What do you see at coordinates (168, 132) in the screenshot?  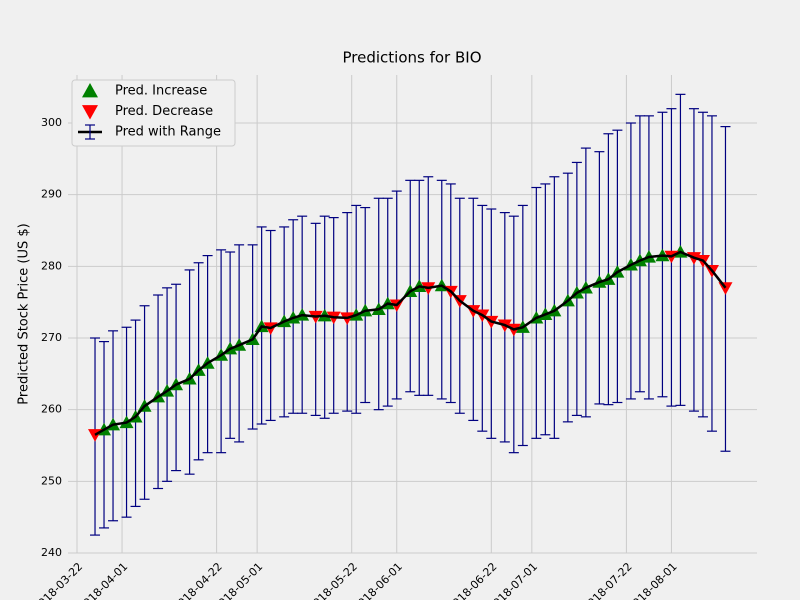 I see `legend-label: Pred with Range` at bounding box center [168, 132].